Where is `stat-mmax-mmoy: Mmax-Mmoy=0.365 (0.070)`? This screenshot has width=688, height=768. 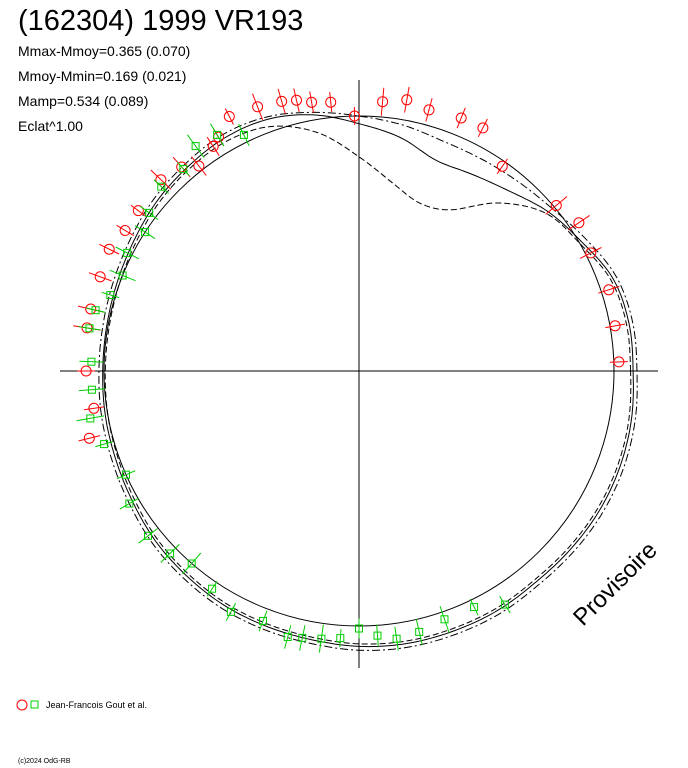 stat-mmax-mmoy: Mmax-Mmoy=0.365 (0.070) is located at coordinates (104, 51).